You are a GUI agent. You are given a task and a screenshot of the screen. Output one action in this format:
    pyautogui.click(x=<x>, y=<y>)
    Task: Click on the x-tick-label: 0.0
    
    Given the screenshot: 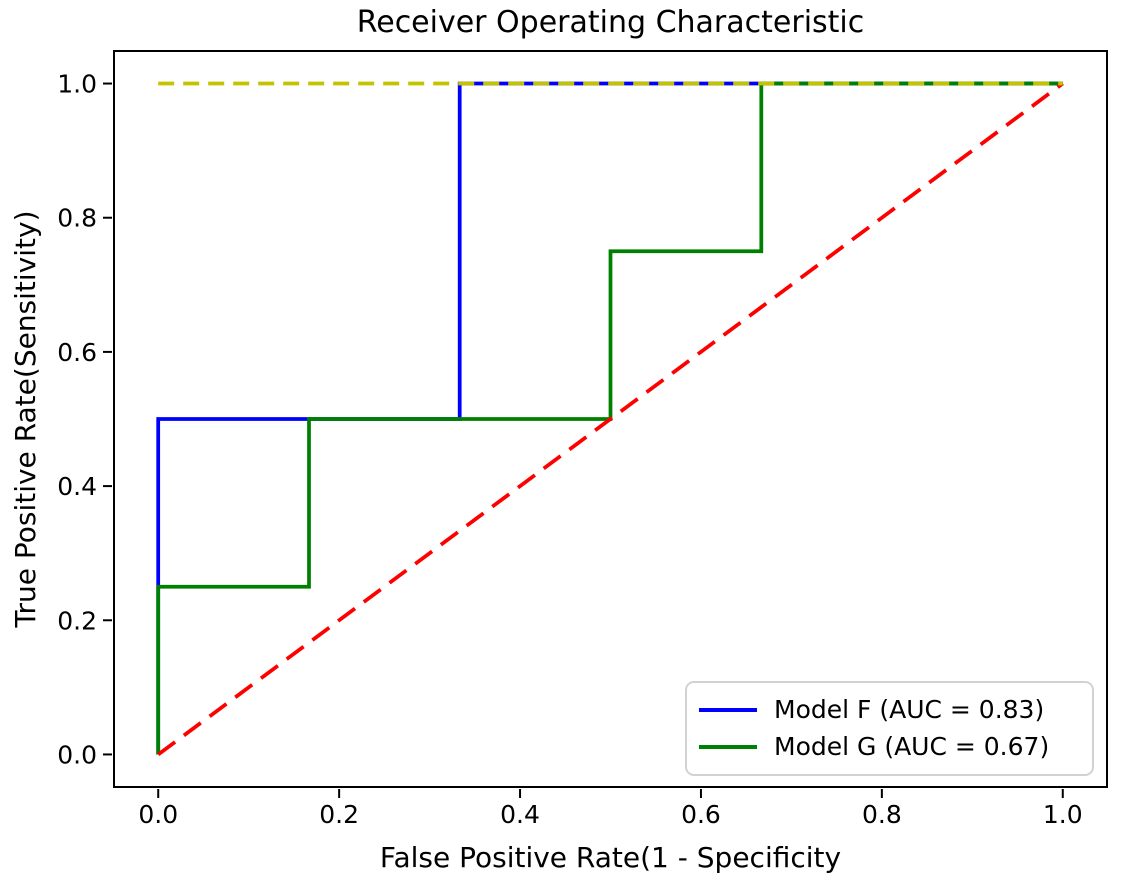 What is the action you would take?
    pyautogui.click(x=158, y=814)
    